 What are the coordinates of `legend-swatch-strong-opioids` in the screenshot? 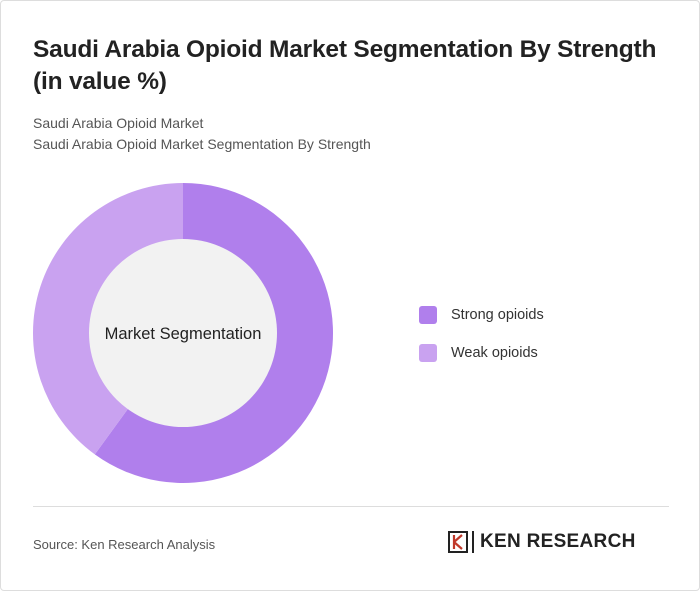 It's located at (428, 315).